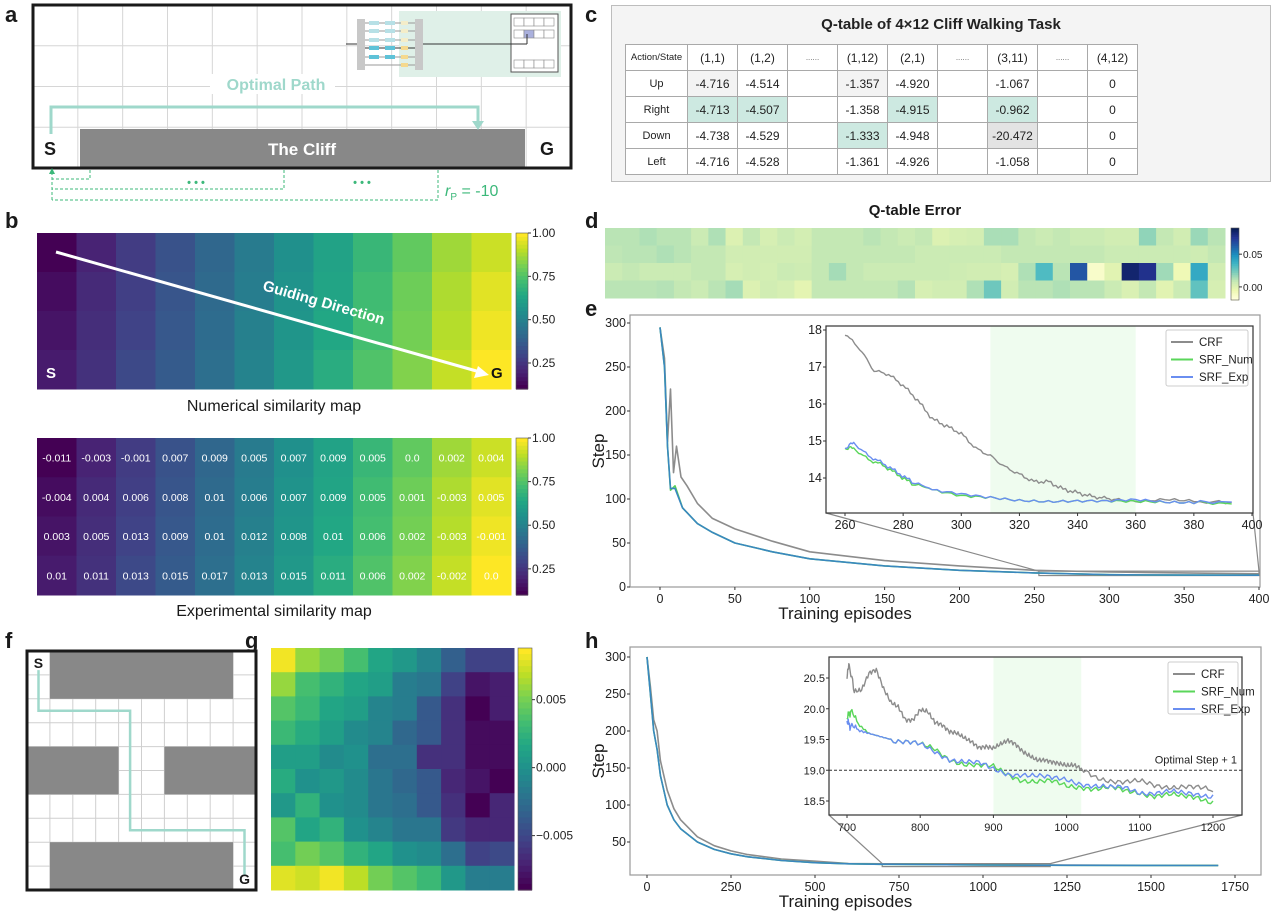 This screenshot has height=916, width=1280. What do you see at coordinates (598, 451) in the screenshot?
I see `y-axis-label: Step` at bounding box center [598, 451].